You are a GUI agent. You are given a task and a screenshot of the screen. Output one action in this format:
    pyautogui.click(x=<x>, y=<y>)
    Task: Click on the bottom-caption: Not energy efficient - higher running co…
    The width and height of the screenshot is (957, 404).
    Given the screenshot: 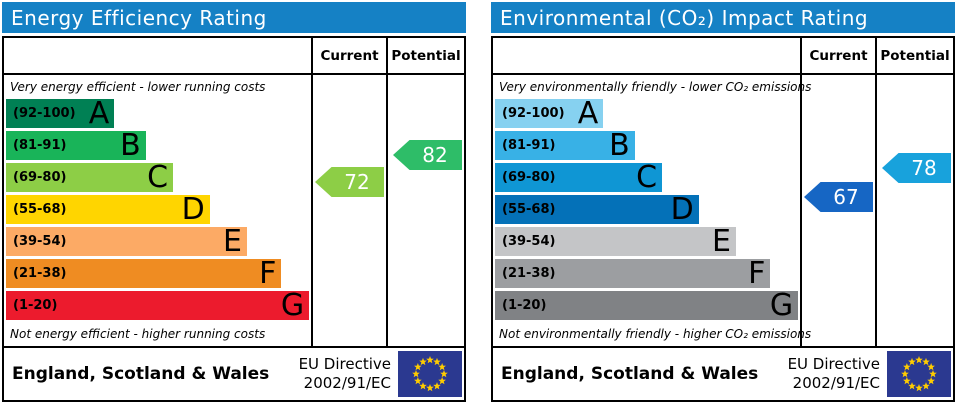 What is the action you would take?
    pyautogui.click(x=138, y=334)
    